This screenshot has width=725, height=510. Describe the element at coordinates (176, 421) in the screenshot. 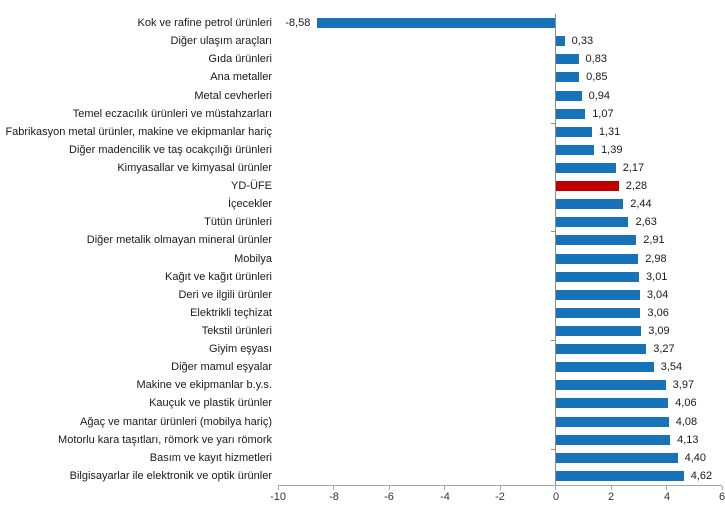

I see `category-label: Ağaç ve mantar ürünleri (mobilya hariç)` at that location.